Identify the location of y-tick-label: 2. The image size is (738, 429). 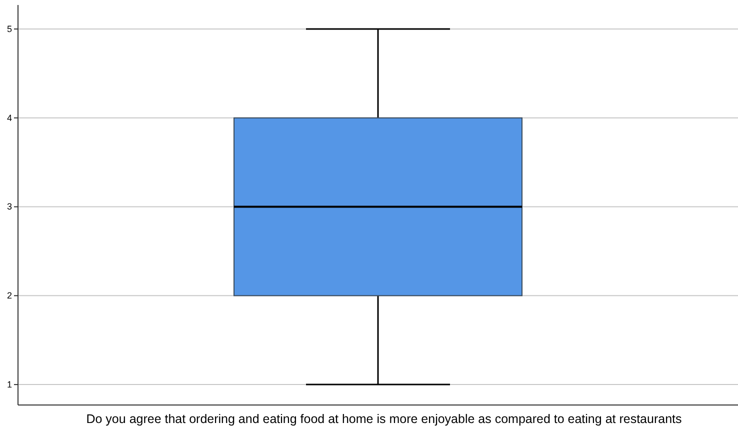
(9, 295).